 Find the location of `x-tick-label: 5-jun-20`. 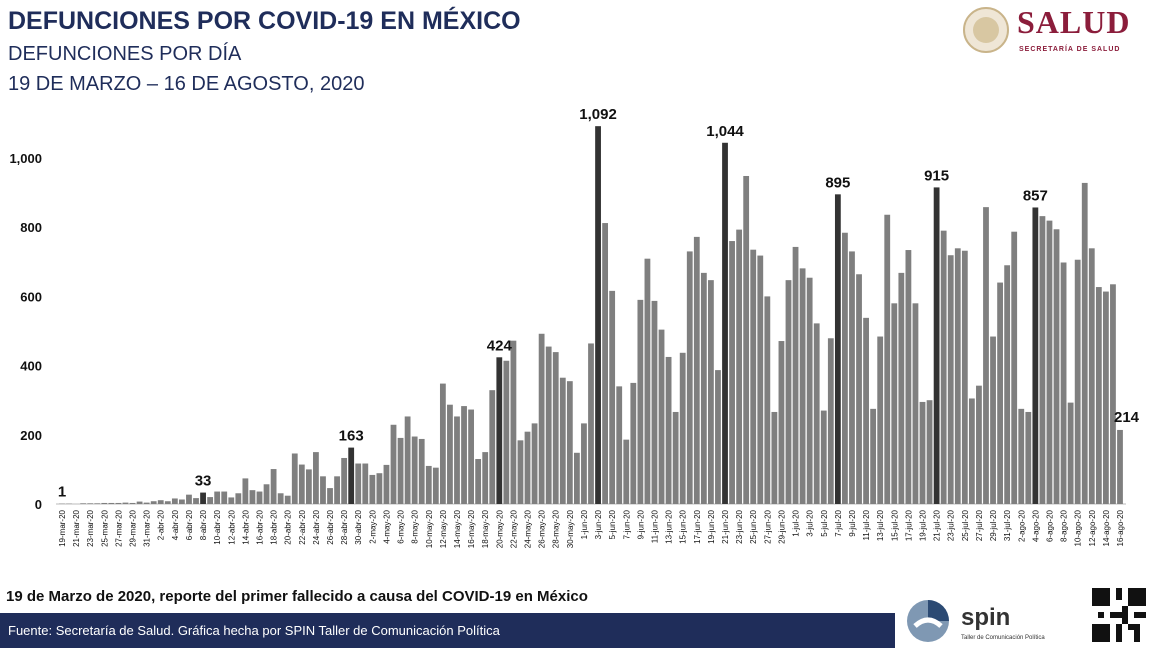

x-tick-label: 5-jun-20 is located at coordinates (612, 524).